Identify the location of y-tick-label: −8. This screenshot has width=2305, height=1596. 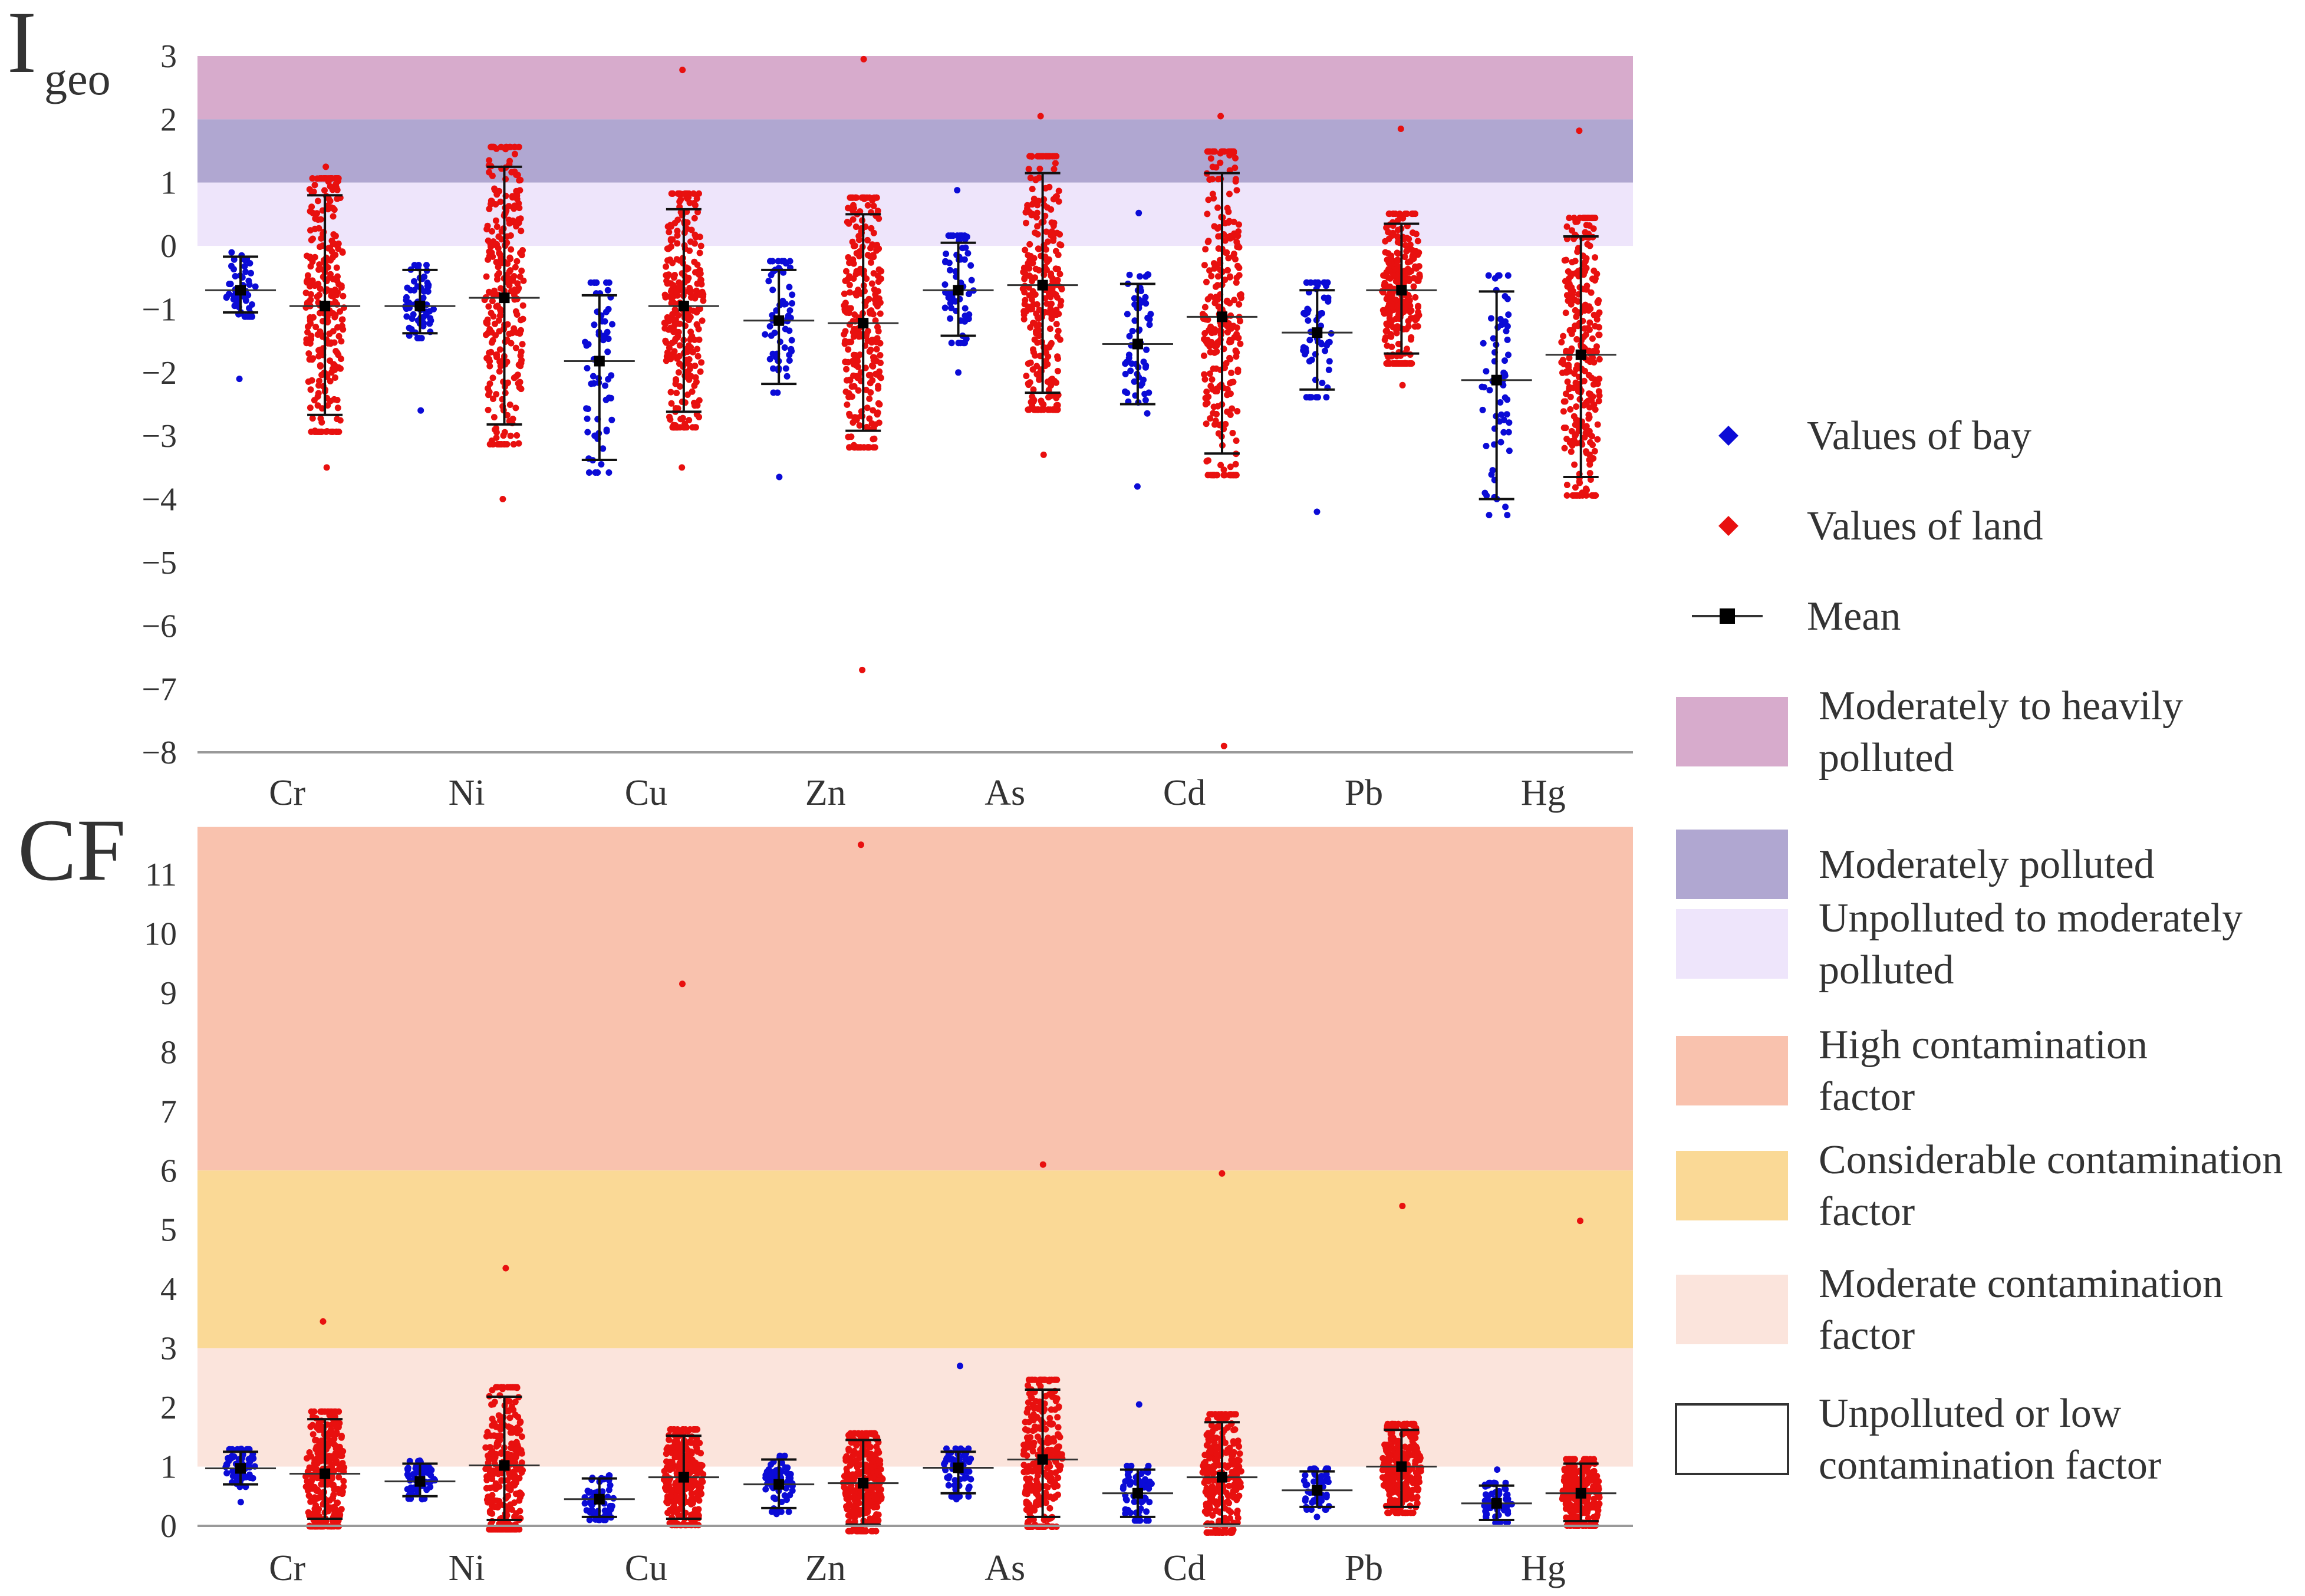
(159, 753).